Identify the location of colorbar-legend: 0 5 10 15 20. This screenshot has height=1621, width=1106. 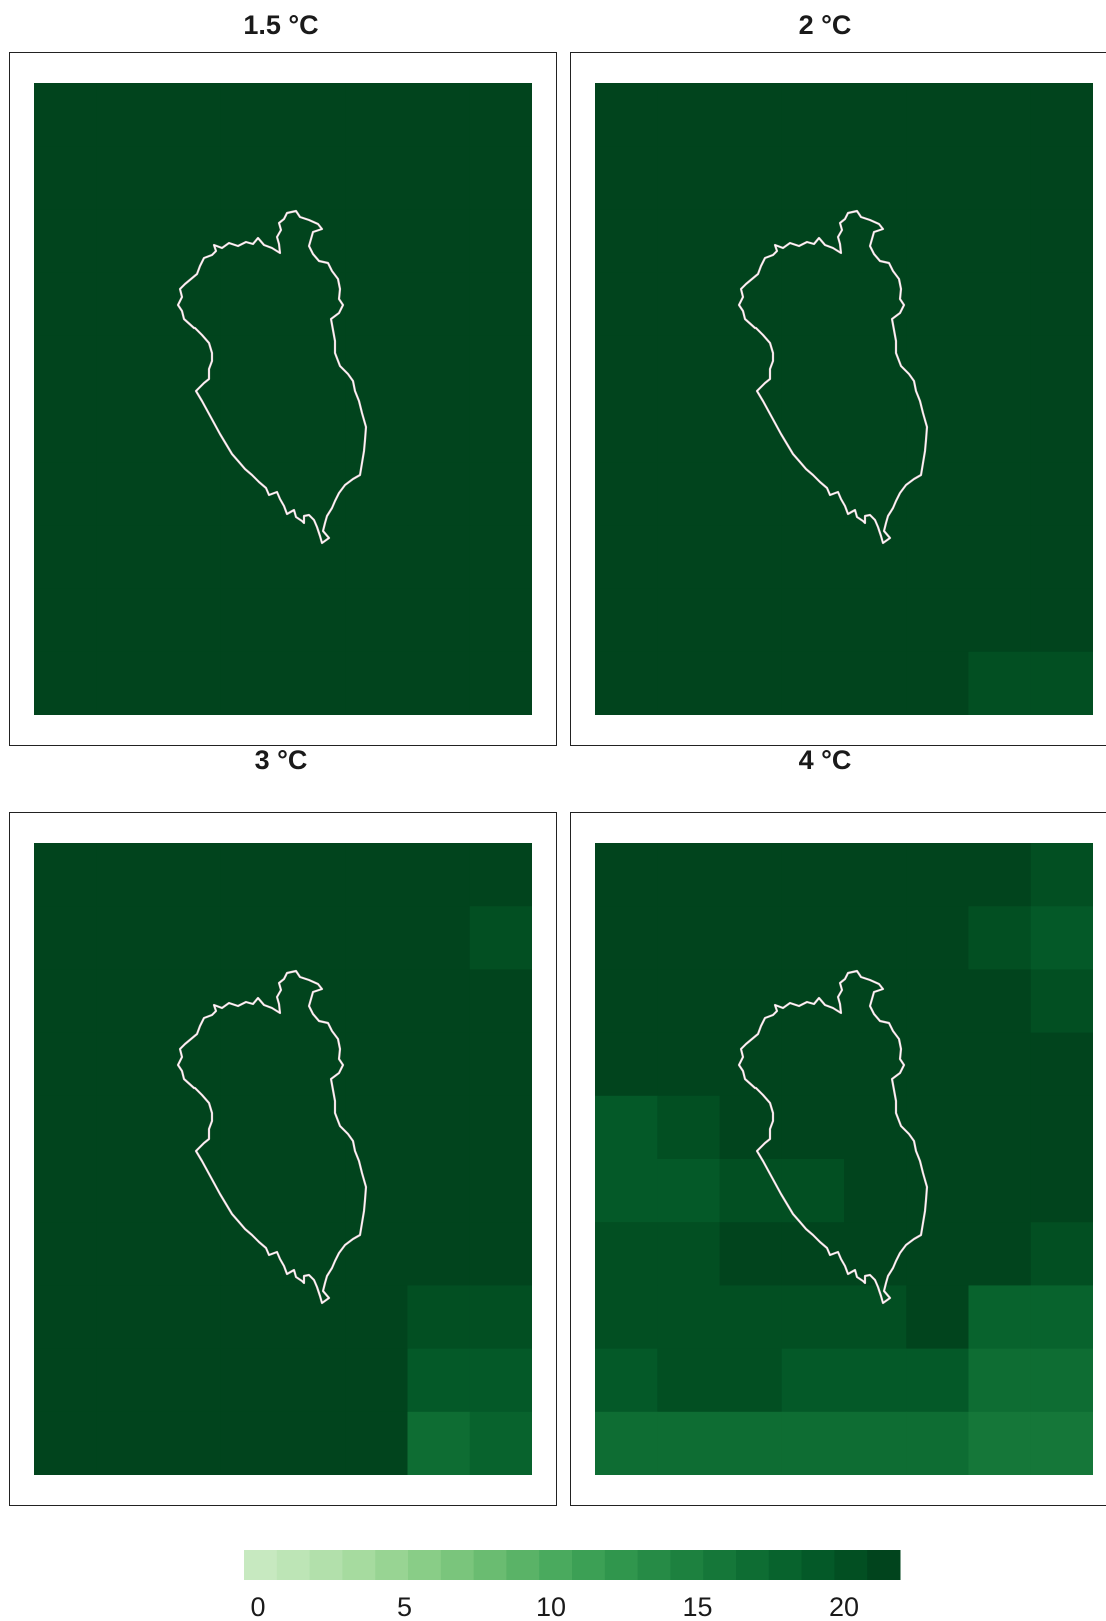
(572, 1585).